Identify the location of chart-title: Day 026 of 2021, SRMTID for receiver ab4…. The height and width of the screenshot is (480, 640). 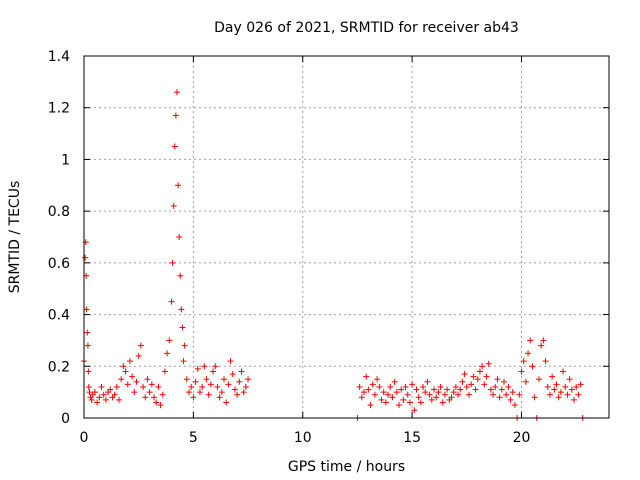
(366, 28).